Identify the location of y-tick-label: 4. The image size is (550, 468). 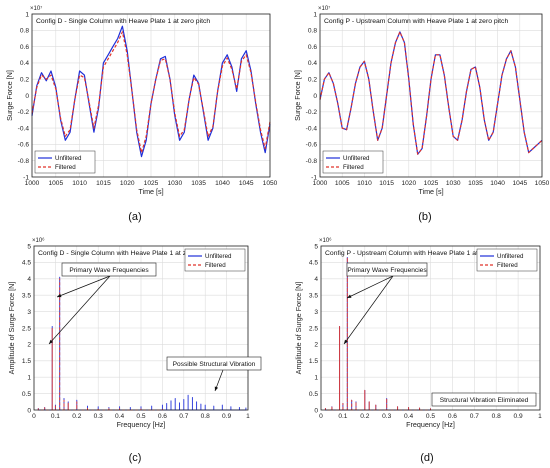
(29, 279).